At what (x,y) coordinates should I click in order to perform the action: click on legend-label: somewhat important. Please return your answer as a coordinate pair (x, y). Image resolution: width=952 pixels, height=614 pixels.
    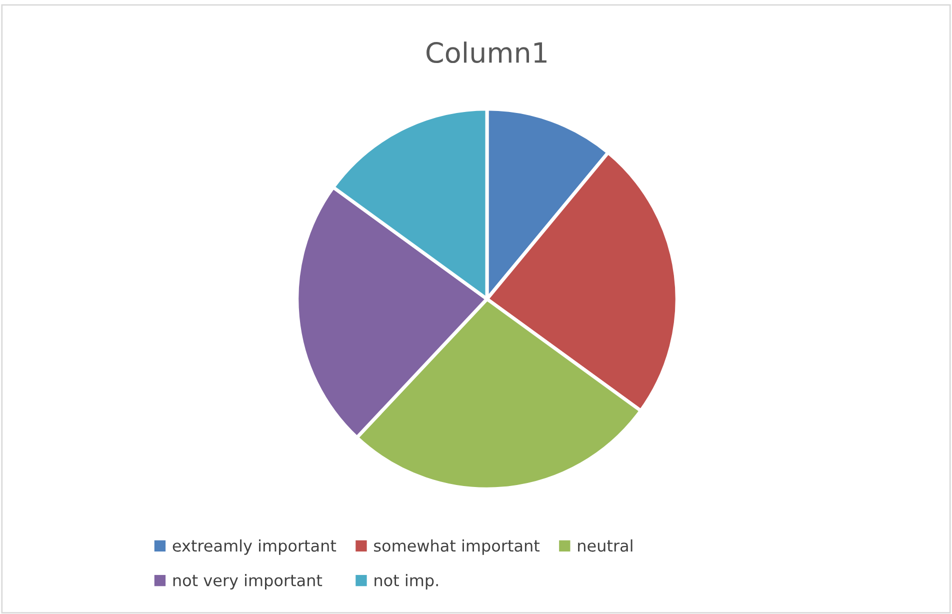
    Looking at the image, I should click on (457, 547).